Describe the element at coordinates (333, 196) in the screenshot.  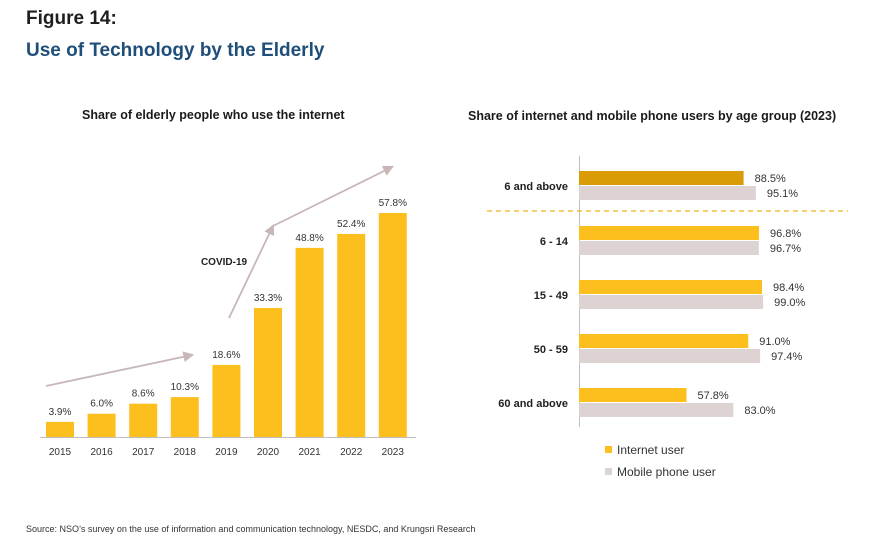
I see `post-covid-trend-arrow` at that location.